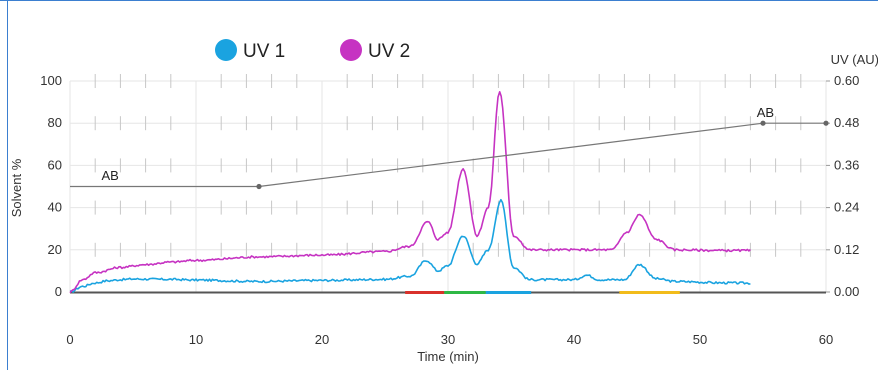 Image resolution: width=878 pixels, height=370 pixels. I want to click on fraction-bar, so click(542, 292).